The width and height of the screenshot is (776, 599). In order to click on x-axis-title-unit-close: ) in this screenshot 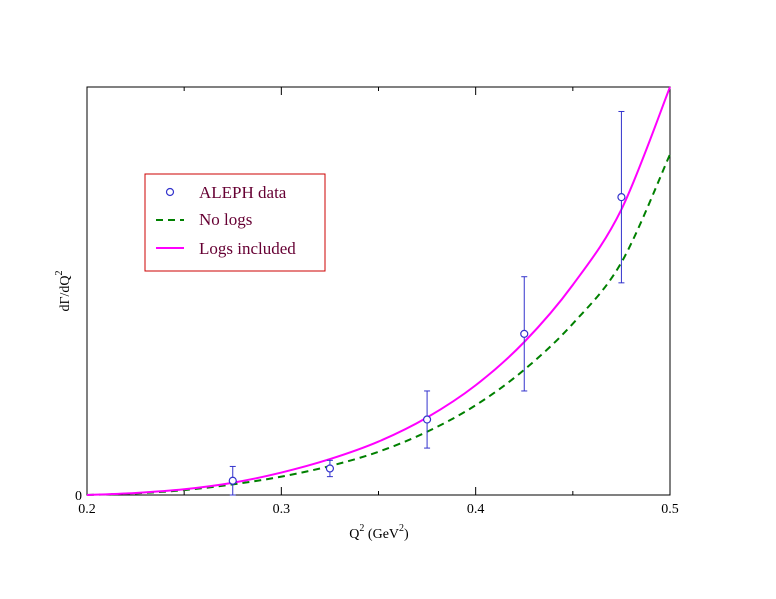, I will do `click(406, 534)`.